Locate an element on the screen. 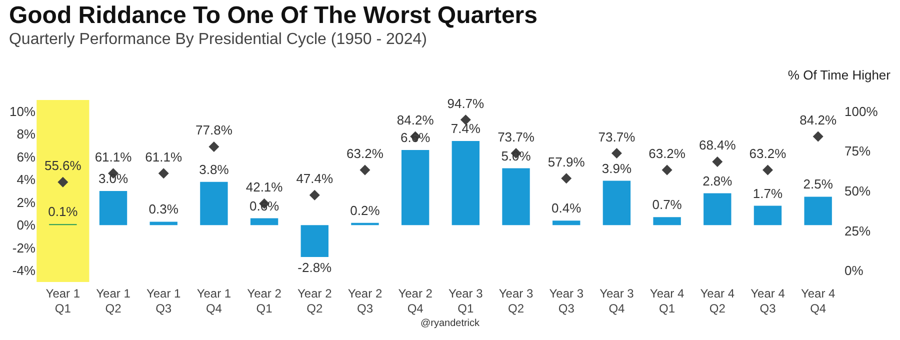 The image size is (900, 340). x-tick-label: Year 3 Q3 is located at coordinates (566, 301).